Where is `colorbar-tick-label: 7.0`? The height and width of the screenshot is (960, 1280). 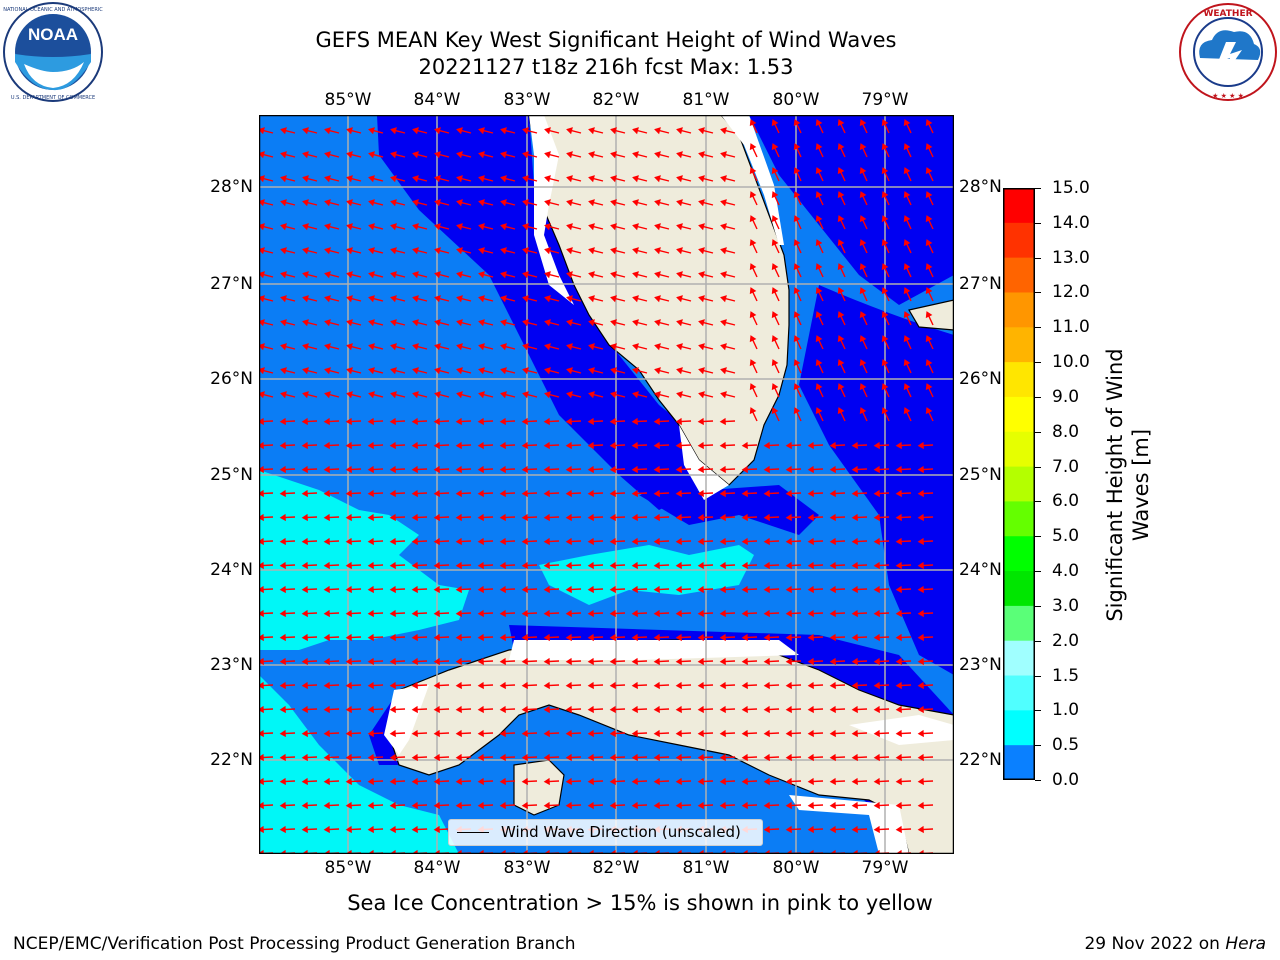 colorbar-tick-label: 7.0 is located at coordinates (1066, 466).